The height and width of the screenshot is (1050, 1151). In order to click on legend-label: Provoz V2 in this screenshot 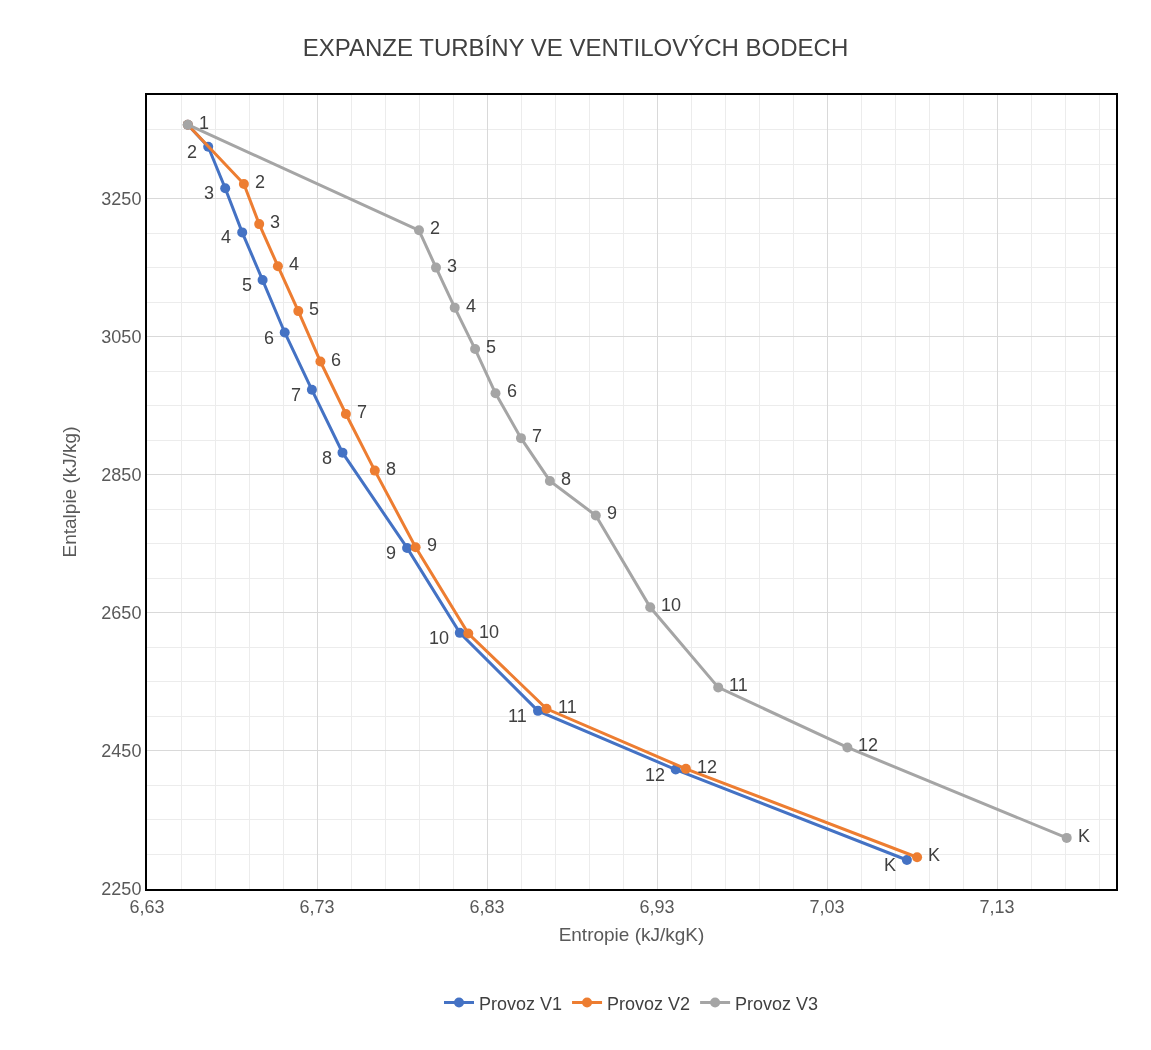, I will do `click(649, 1003)`.